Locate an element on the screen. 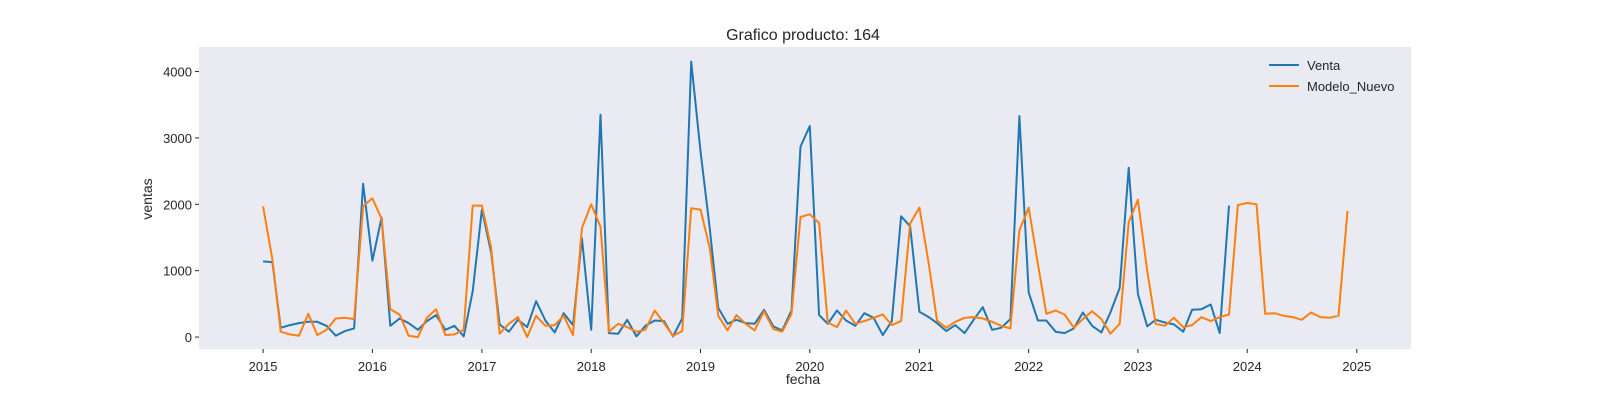 The image size is (1600, 400). x-tick-label: 2024 is located at coordinates (1247, 366).